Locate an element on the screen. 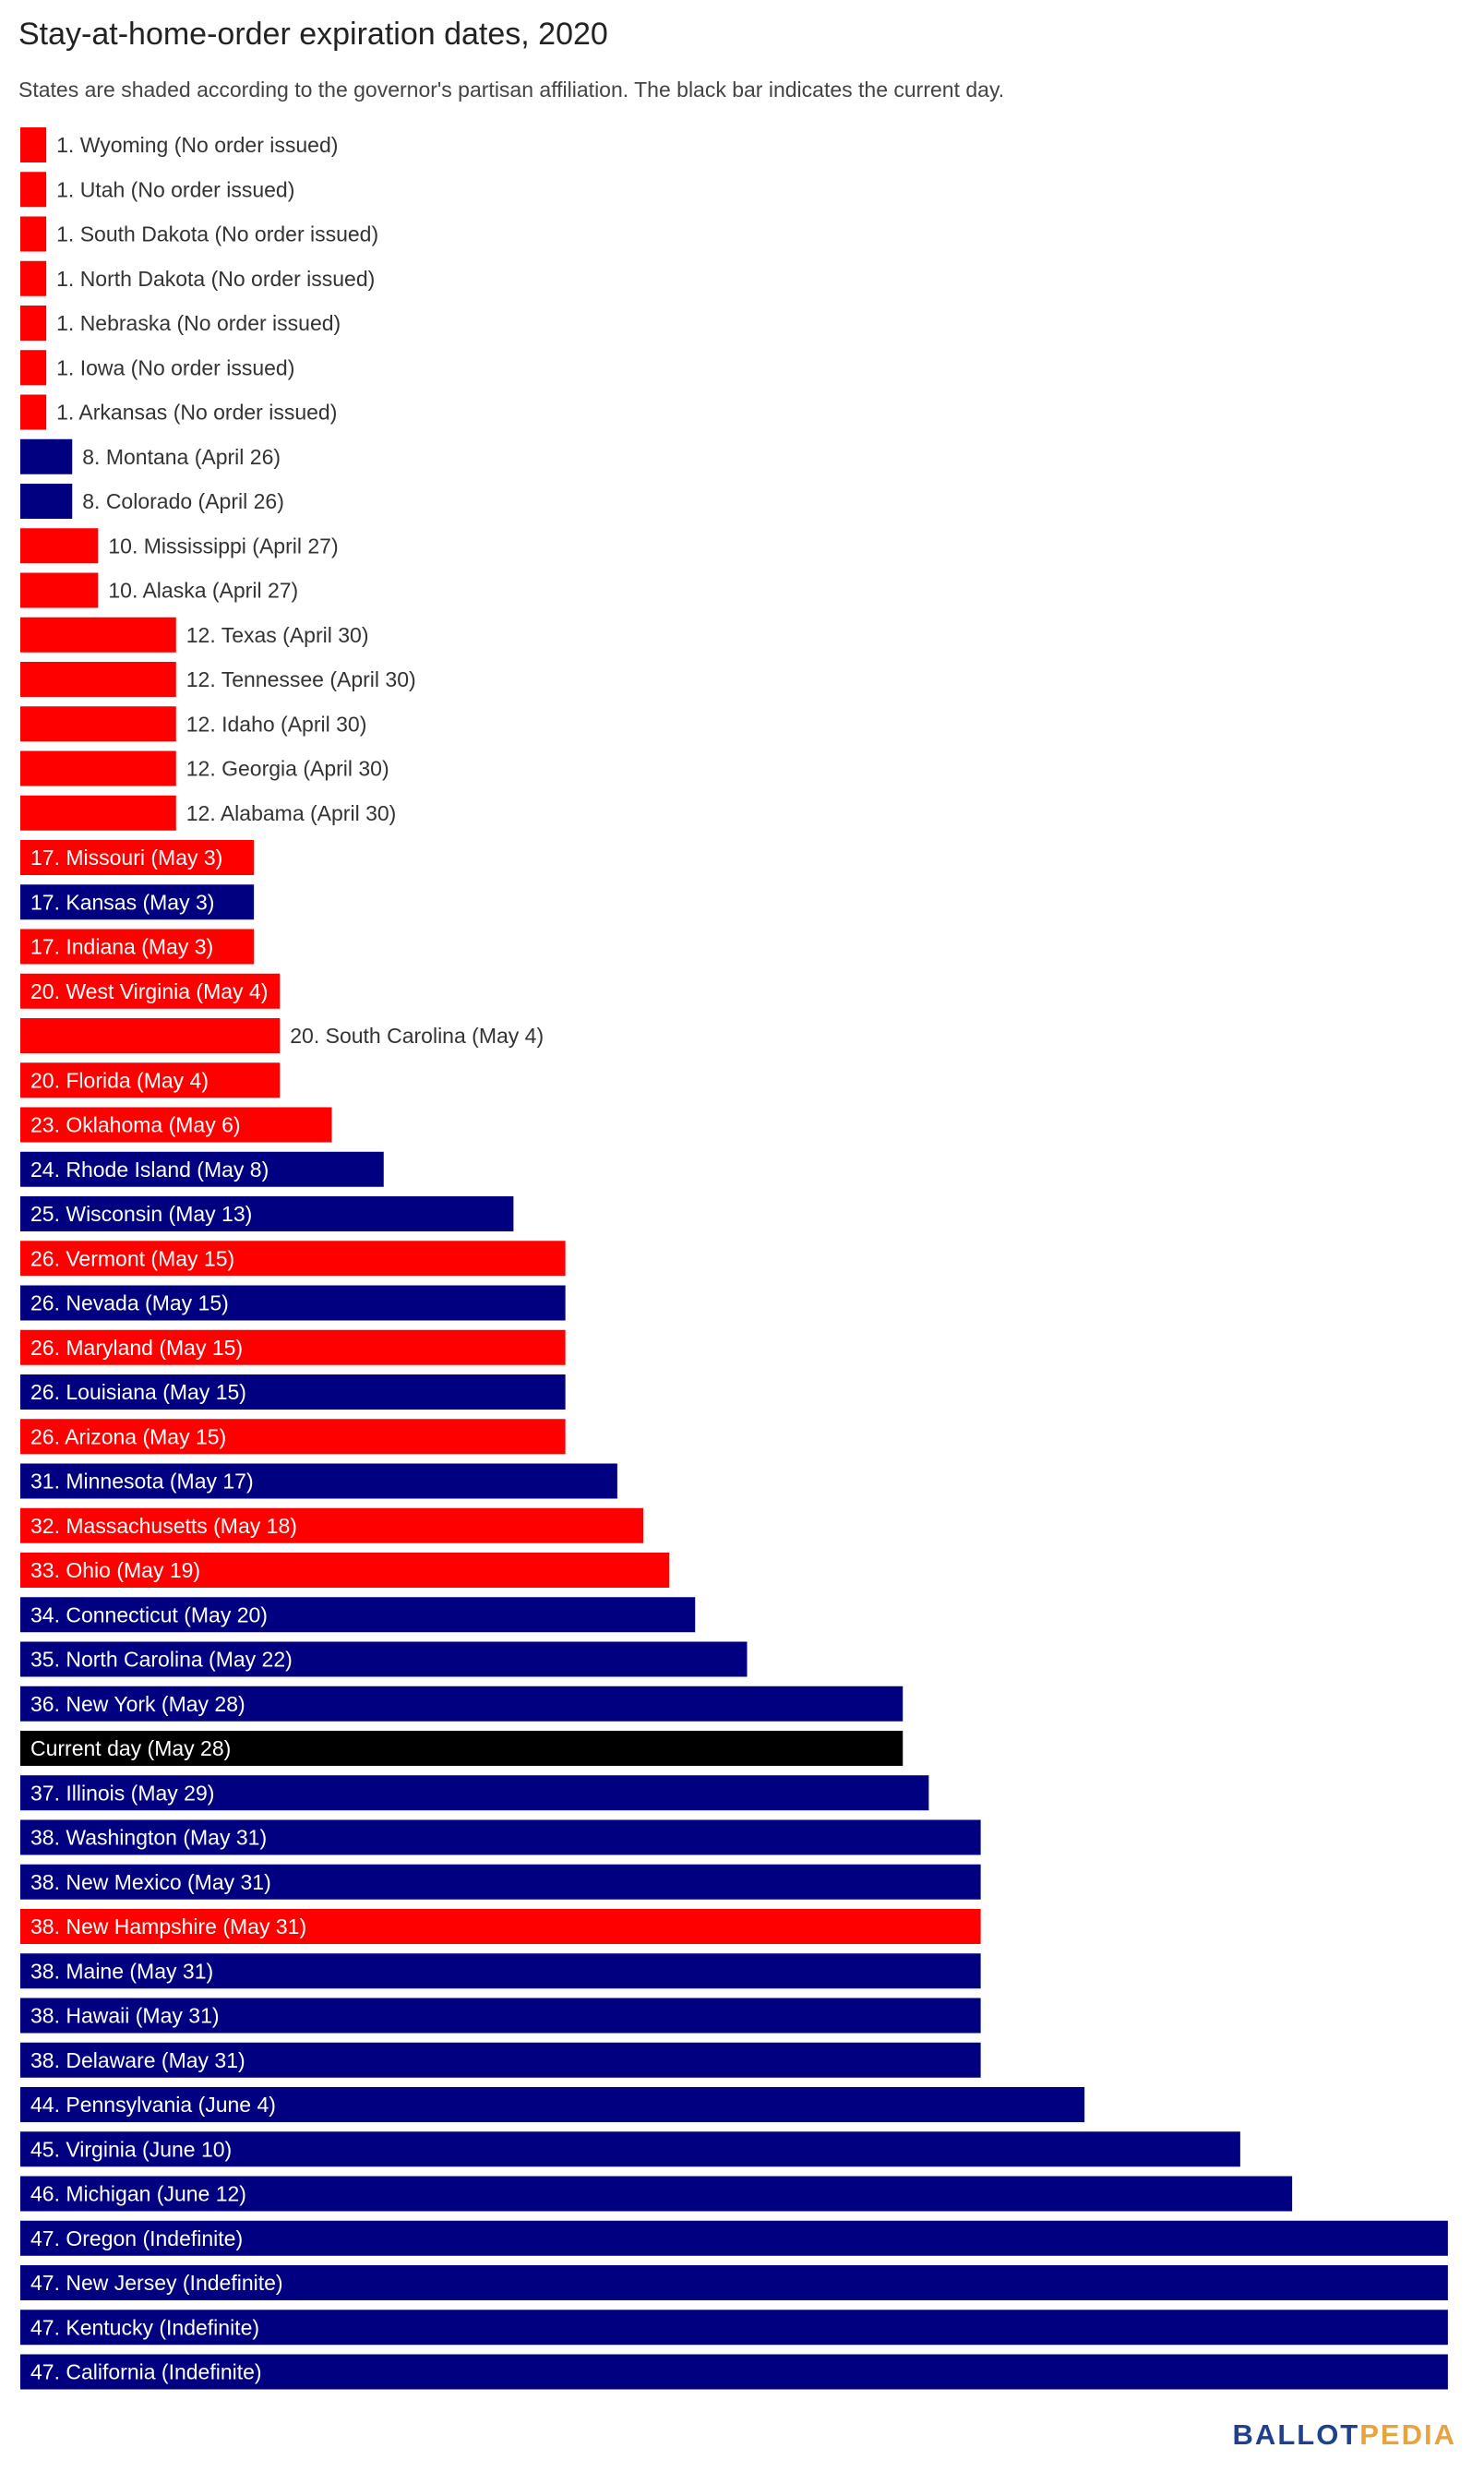 The height and width of the screenshot is (2472, 1484). bar-label: 38. New Hampshire (May 31) is located at coordinates (168, 1926).